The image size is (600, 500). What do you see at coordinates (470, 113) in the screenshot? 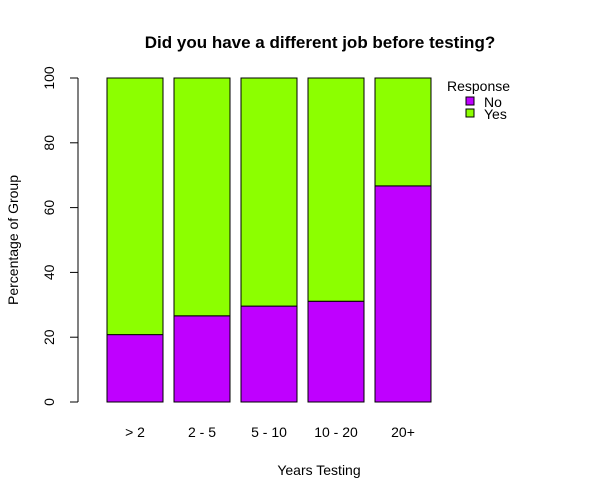
I see `legend-swatch-yes` at bounding box center [470, 113].